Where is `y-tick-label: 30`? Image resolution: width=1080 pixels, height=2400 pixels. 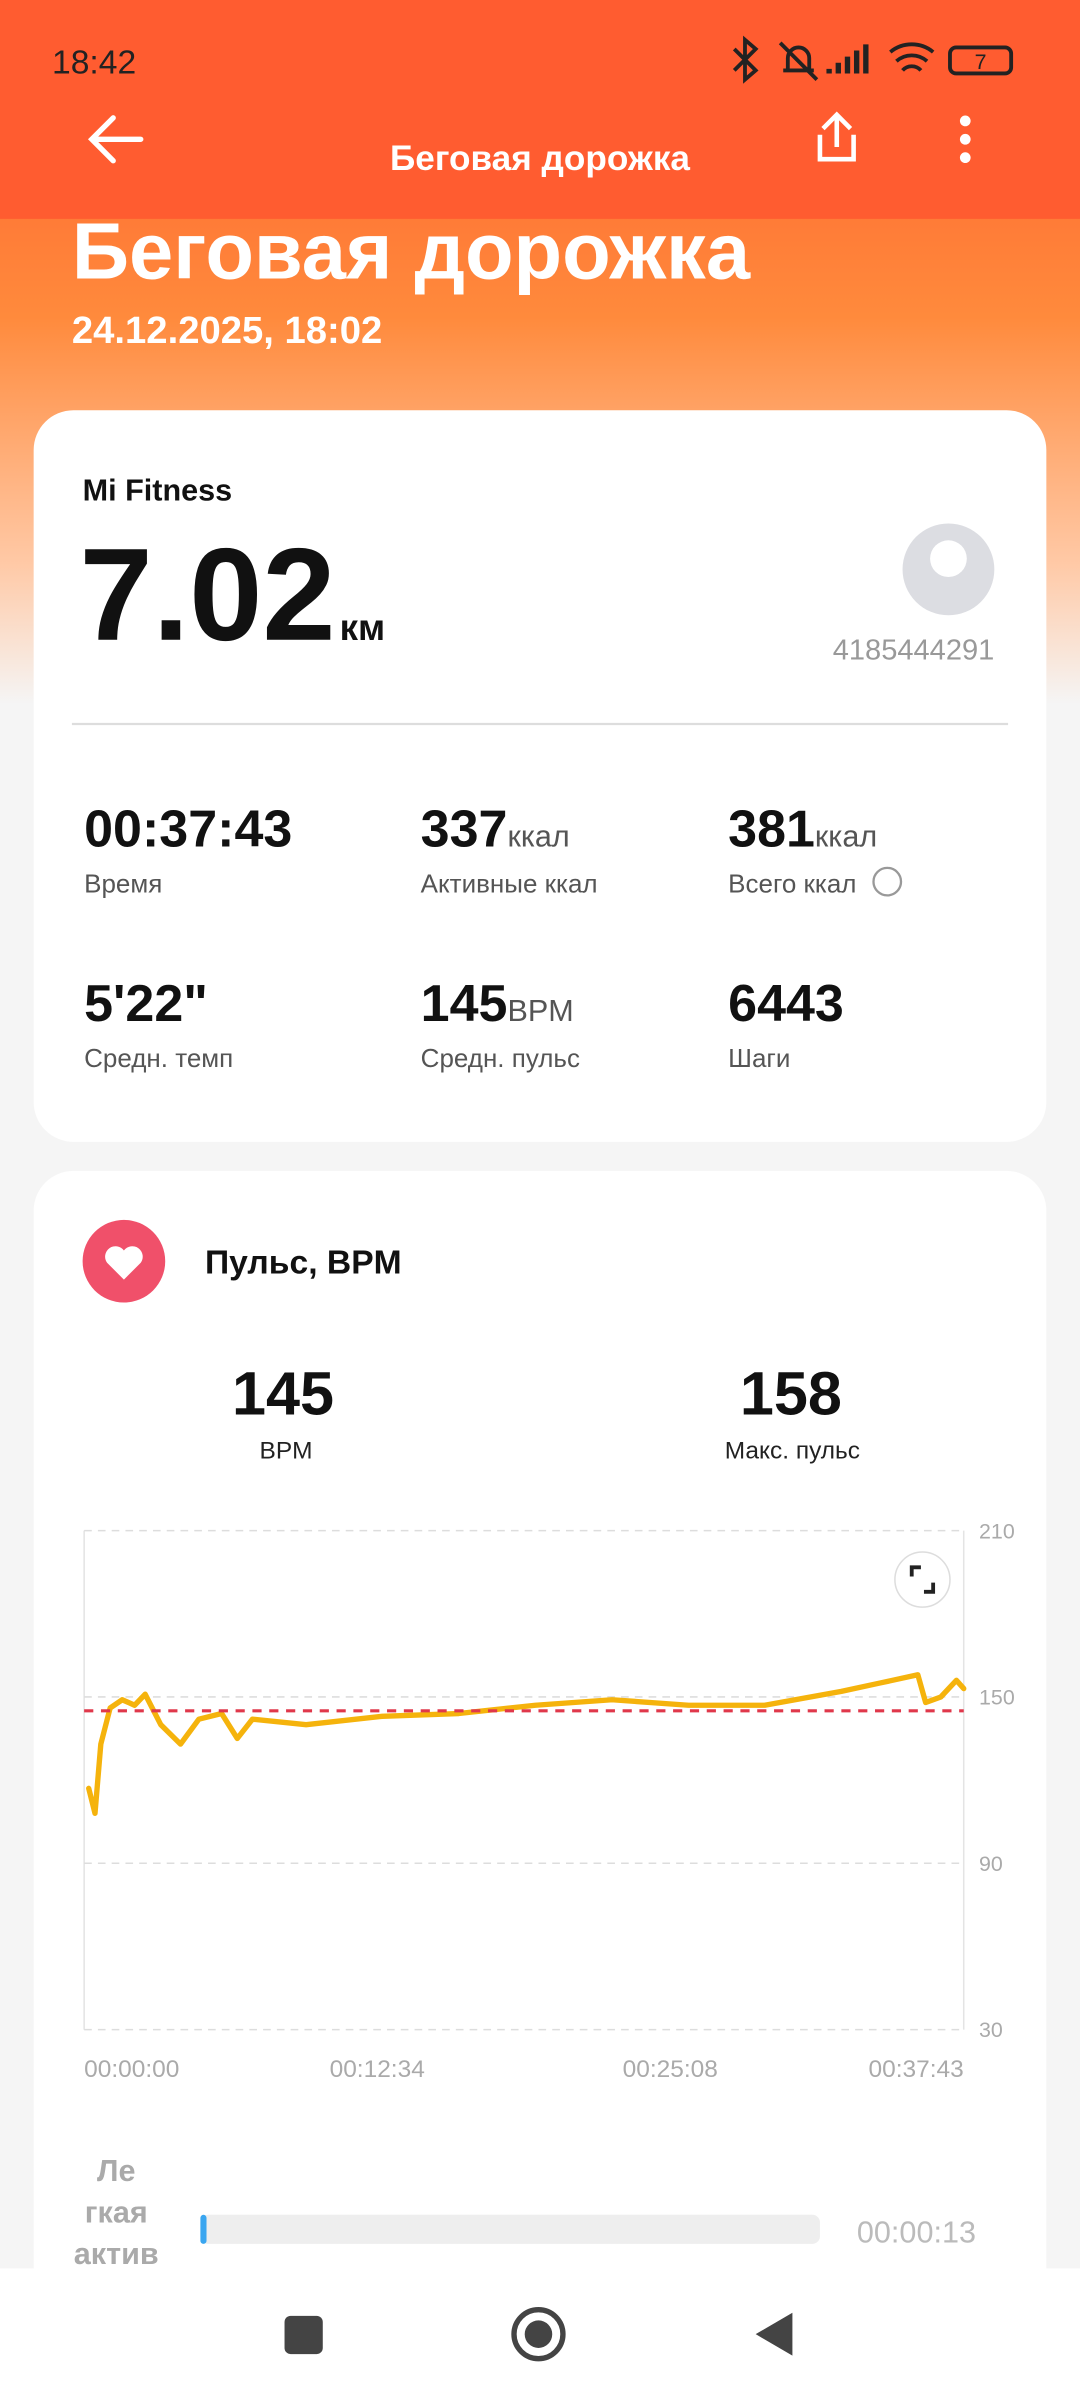 y-tick-label: 30 is located at coordinates (991, 2030).